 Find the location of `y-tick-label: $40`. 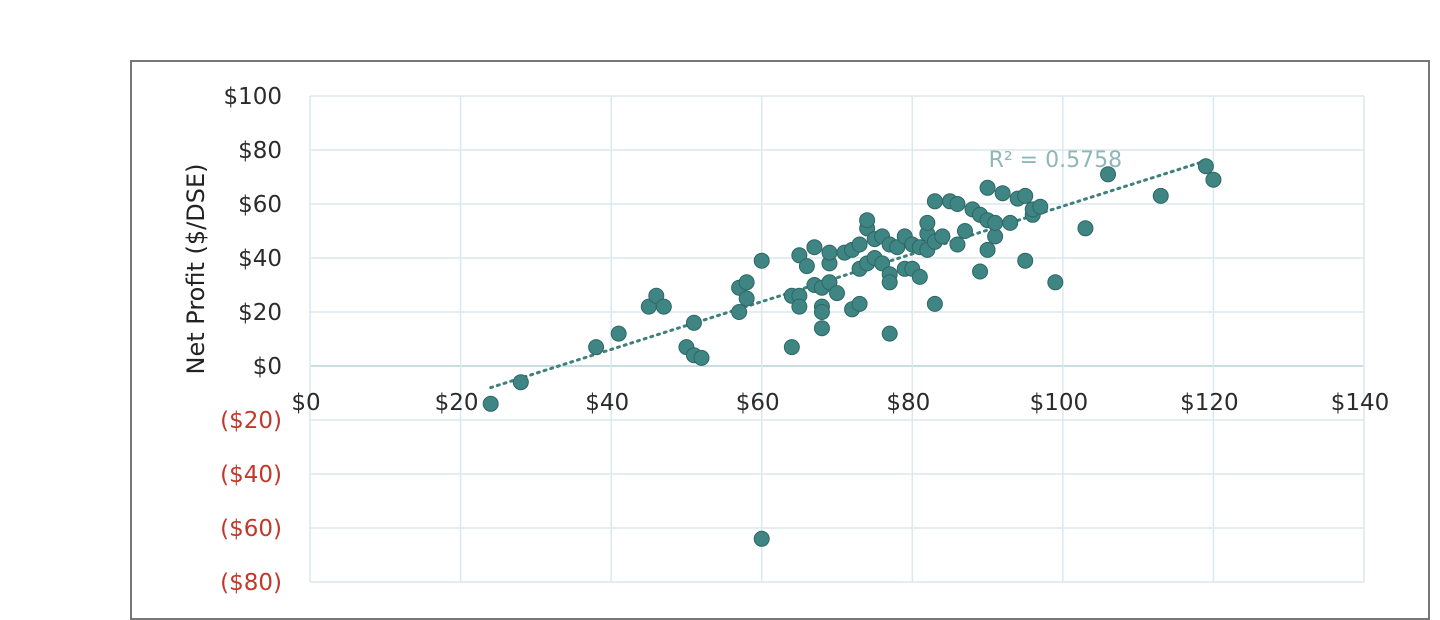

y-tick-label: $40 is located at coordinates (260, 259).